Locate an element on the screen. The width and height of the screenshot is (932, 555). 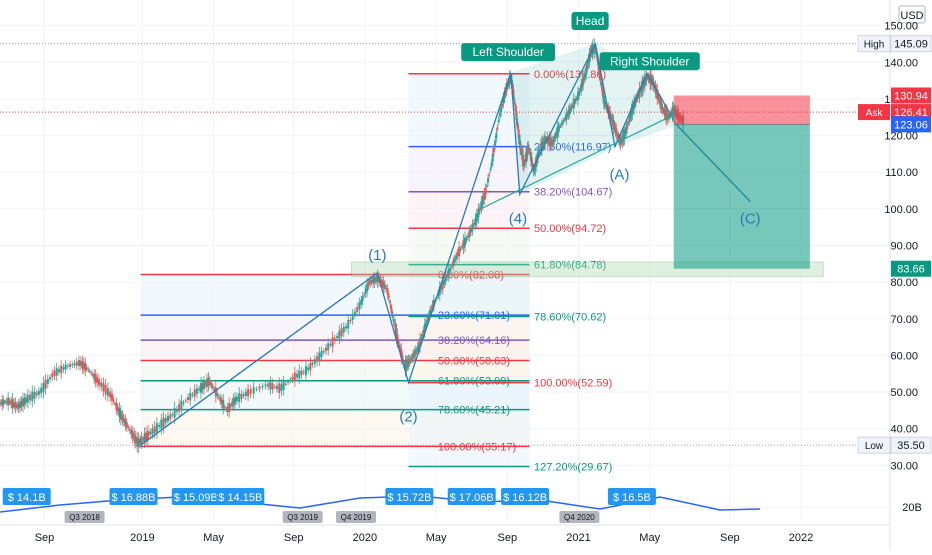
earnings-badge: $ 14.15B is located at coordinates (240, 498).